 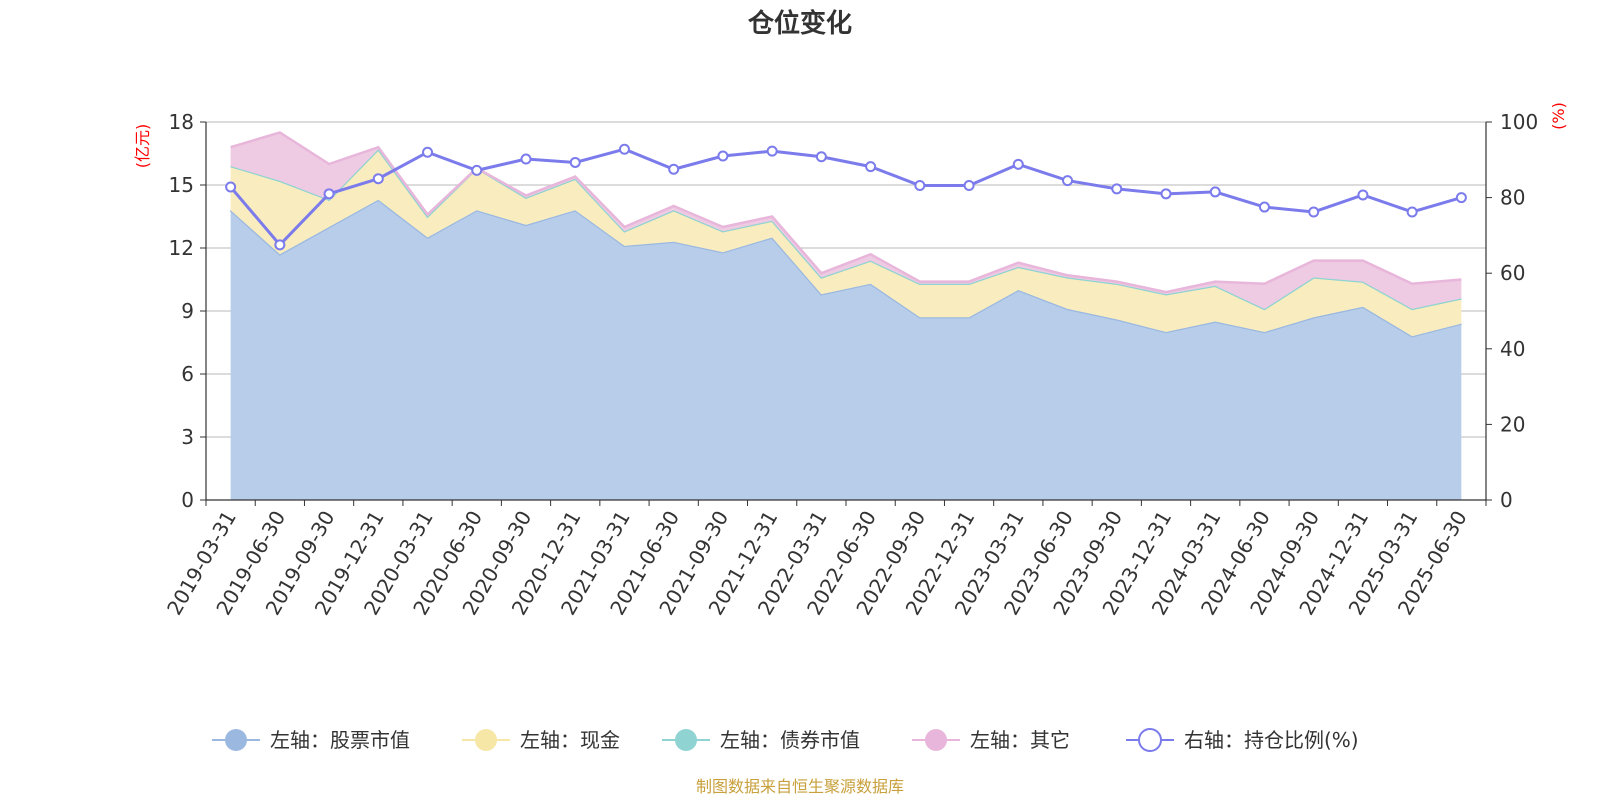 I want to click on legend-label: 右轴：持仓比例(%), so click(x=1271, y=740).